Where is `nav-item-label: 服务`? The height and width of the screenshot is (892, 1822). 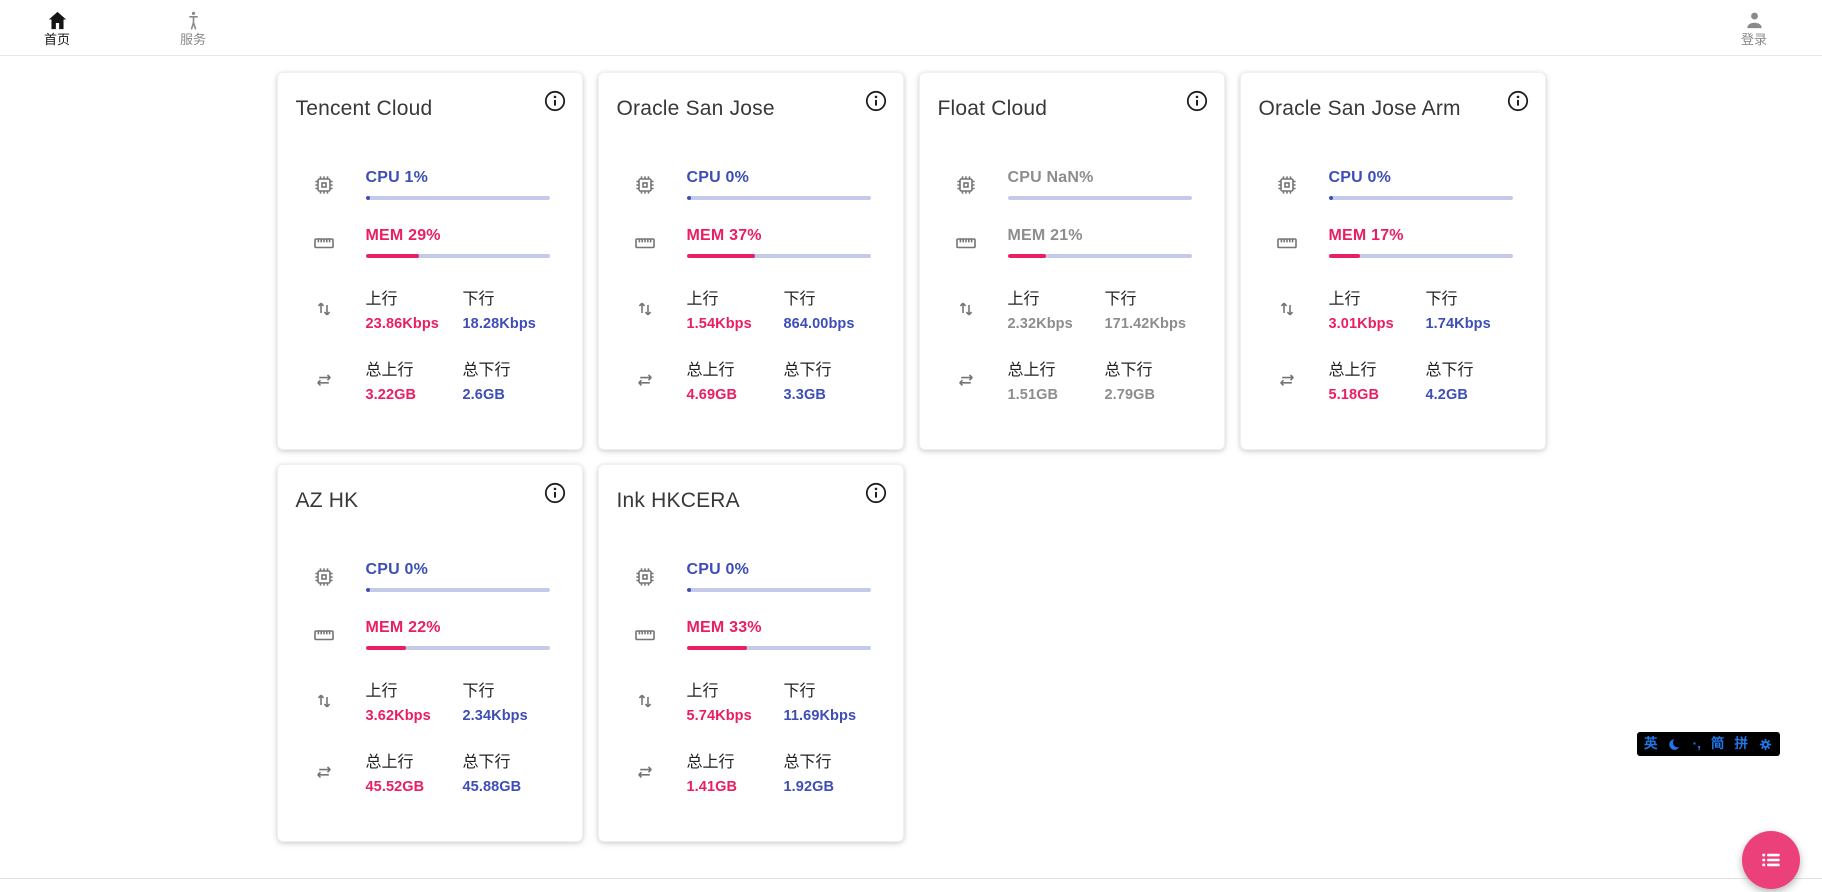 nav-item-label: 服务 is located at coordinates (192, 39).